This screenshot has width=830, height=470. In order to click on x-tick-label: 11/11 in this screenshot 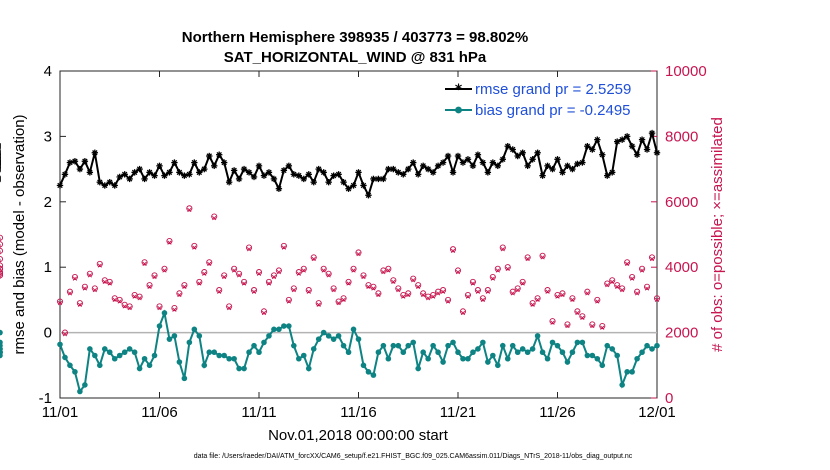, I will do `click(258, 412)`.